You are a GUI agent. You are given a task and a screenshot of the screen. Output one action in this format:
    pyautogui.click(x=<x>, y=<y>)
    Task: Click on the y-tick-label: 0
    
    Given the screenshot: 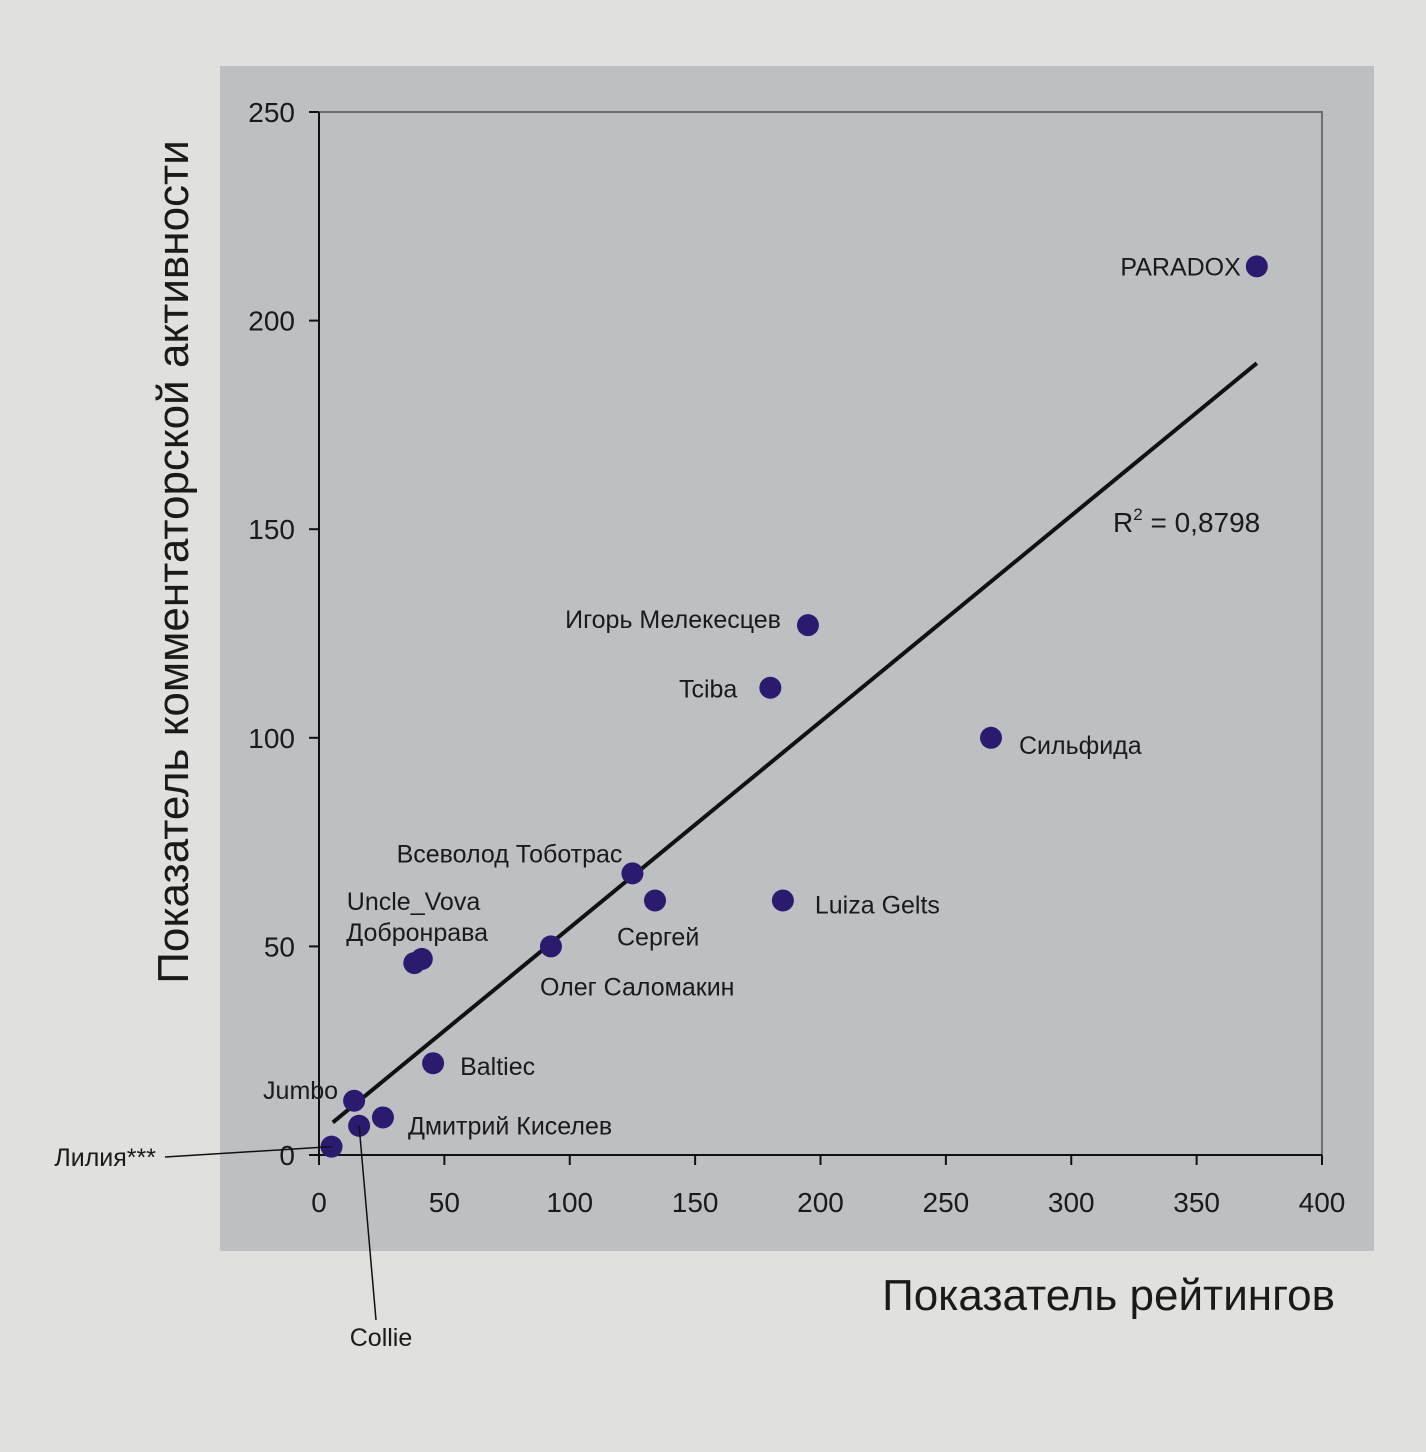 What is the action you would take?
    pyautogui.click(x=287, y=1155)
    